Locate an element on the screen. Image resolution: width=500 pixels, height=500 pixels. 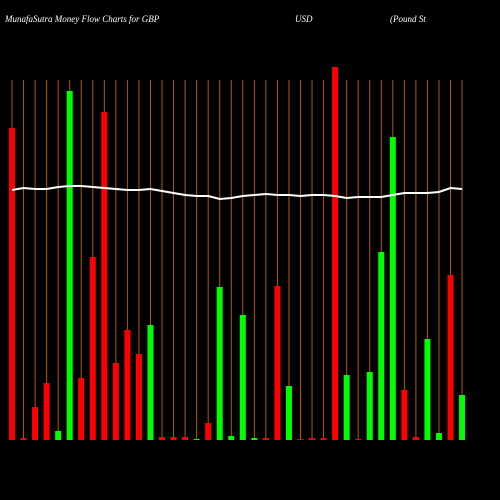
money-flow-line is located at coordinates (237, 193).